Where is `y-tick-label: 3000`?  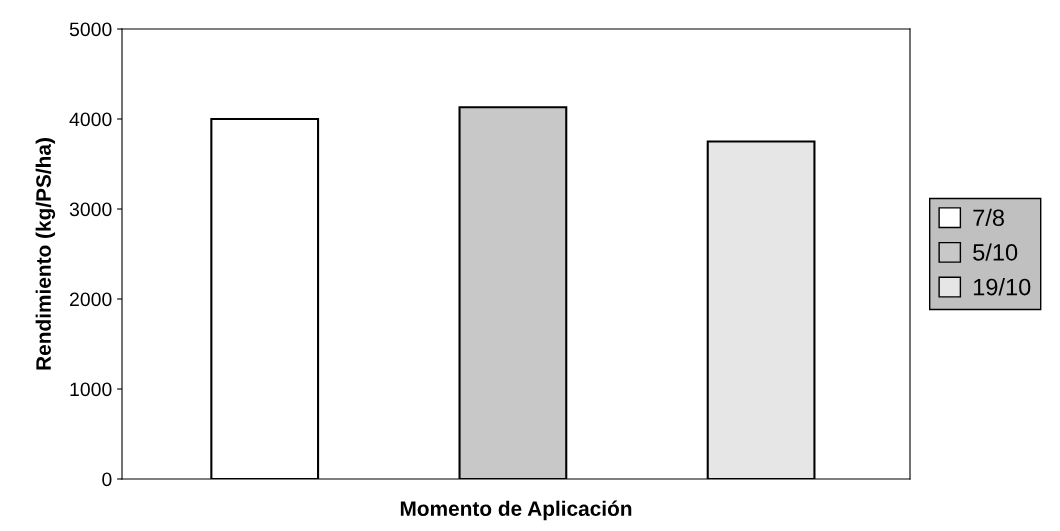
y-tick-label: 3000 is located at coordinates (90, 209).